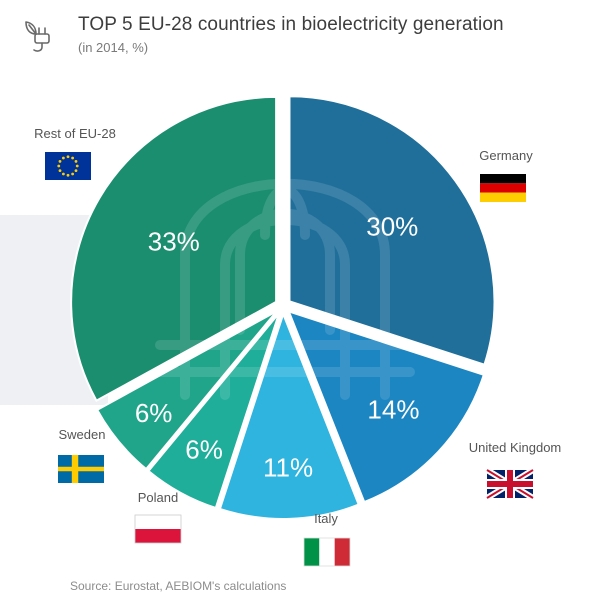 The width and height of the screenshot is (600, 600). I want to click on legend-label-united-kingdom: United Kingdom, so click(515, 447).